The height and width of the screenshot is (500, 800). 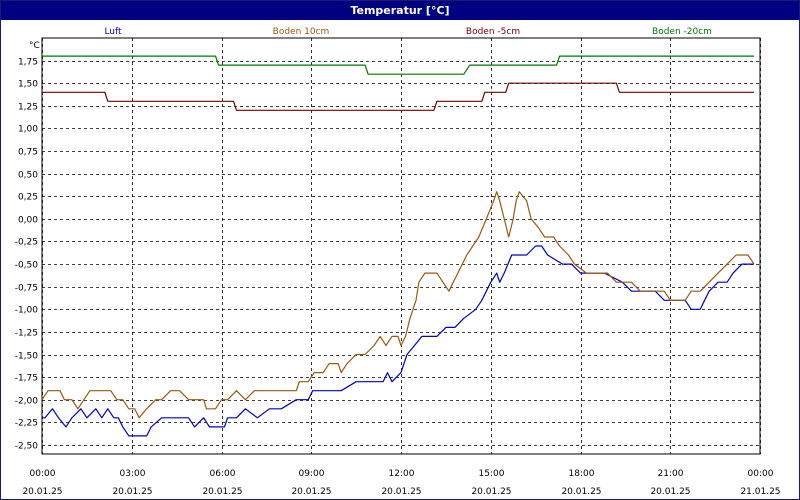 What do you see at coordinates (26, 289) in the screenshot?
I see `y-tick-label: -0,75` at bounding box center [26, 289].